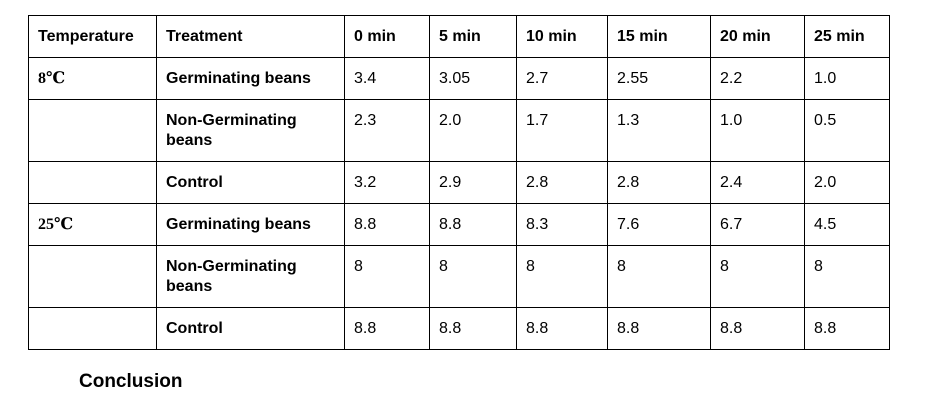  I want to click on value-cell: 2.2, so click(757, 78).